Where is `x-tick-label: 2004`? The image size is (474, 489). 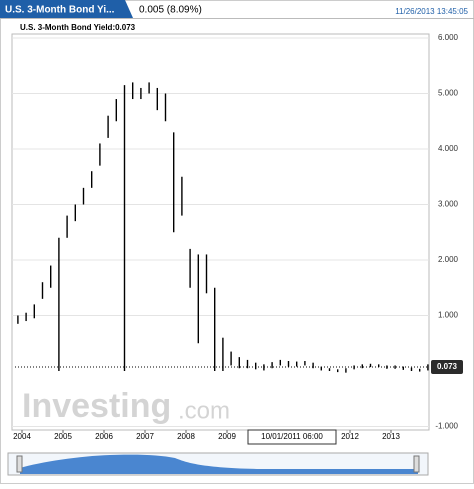 x-tick-label: 2004 is located at coordinates (22, 436).